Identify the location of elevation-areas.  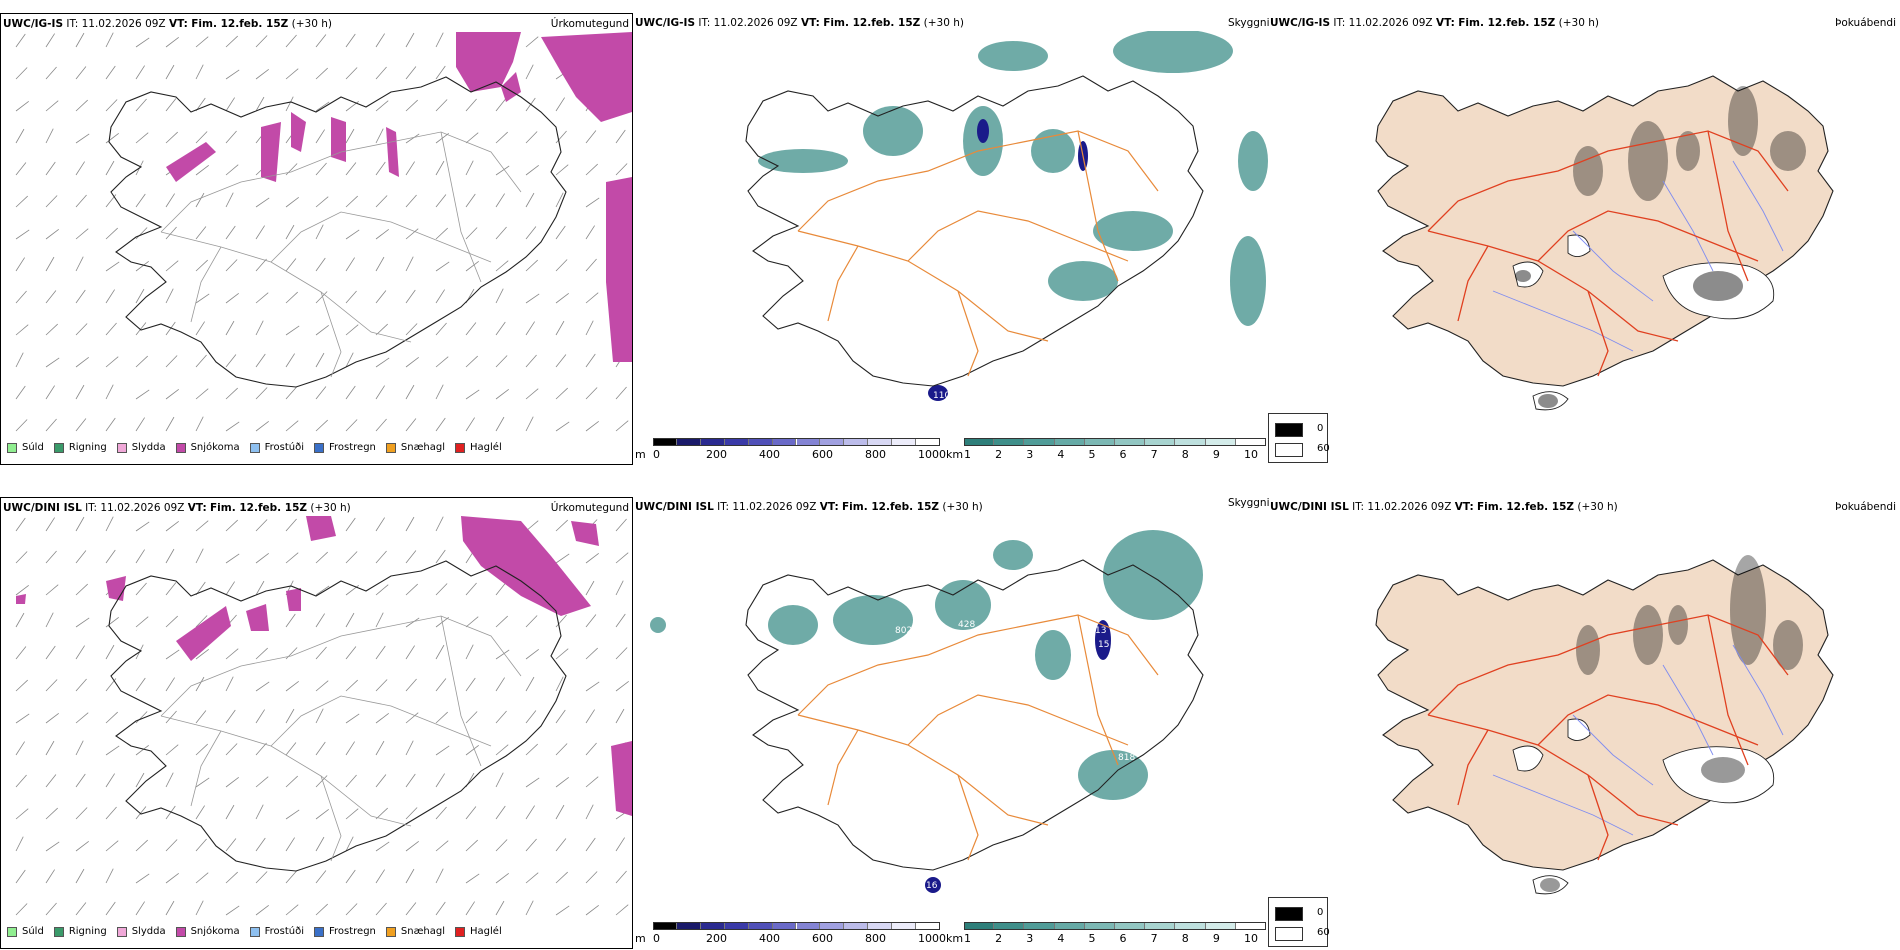
(1018, 756).